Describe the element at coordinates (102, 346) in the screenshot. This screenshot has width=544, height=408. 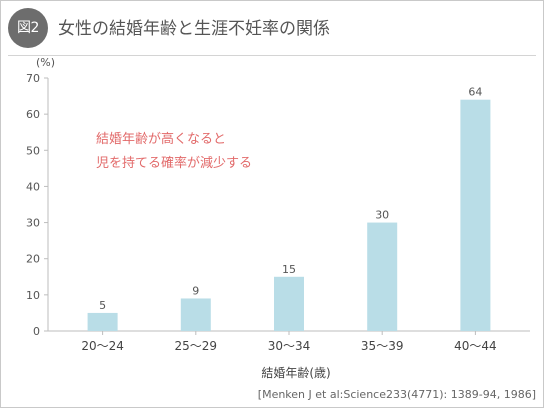
I see `x-tick-label: 20〜24` at that location.